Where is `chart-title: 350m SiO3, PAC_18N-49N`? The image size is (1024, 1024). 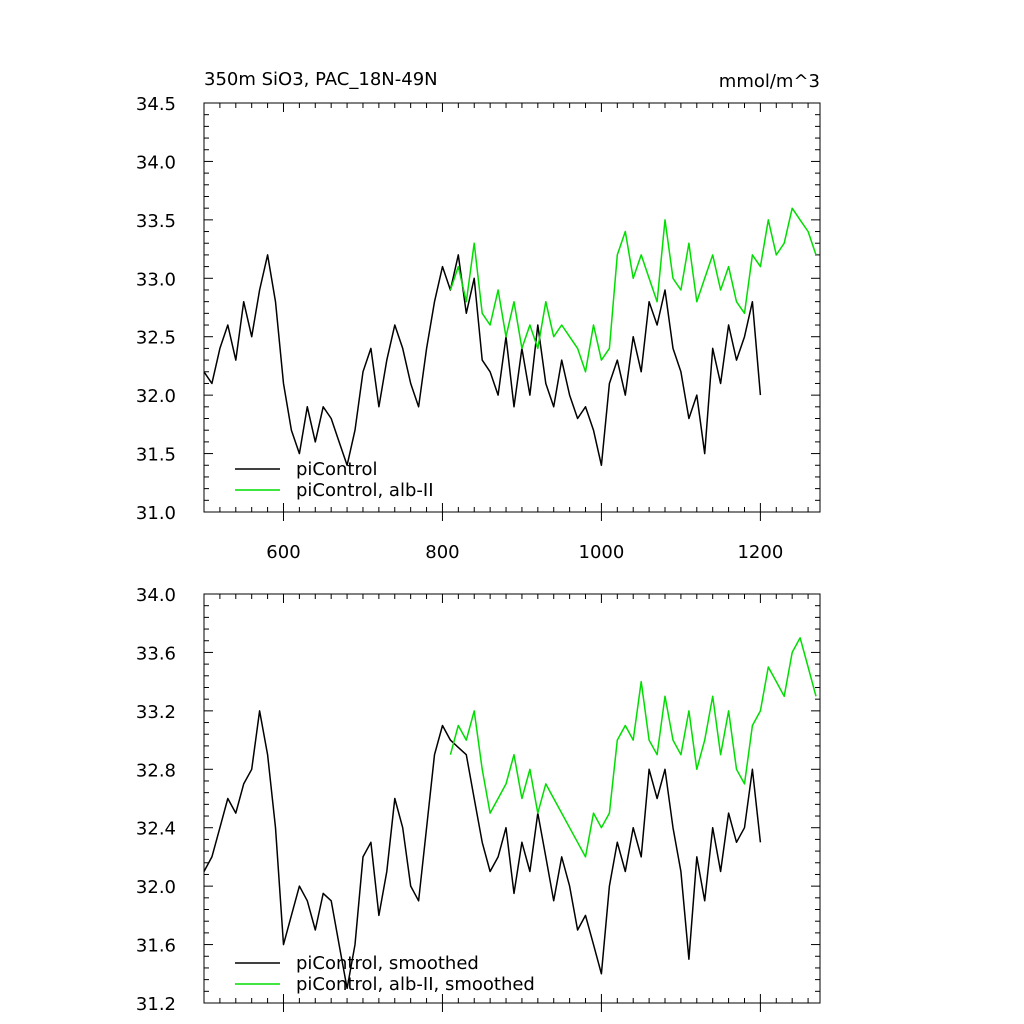
chart-title: 350m SiO3, PAC_18N-49N is located at coordinates (321, 79).